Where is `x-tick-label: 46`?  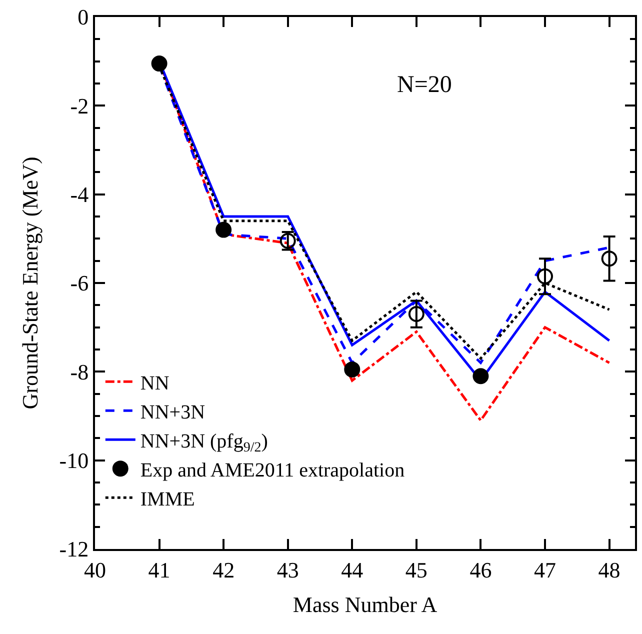
x-tick-label: 46 is located at coordinates (481, 569).